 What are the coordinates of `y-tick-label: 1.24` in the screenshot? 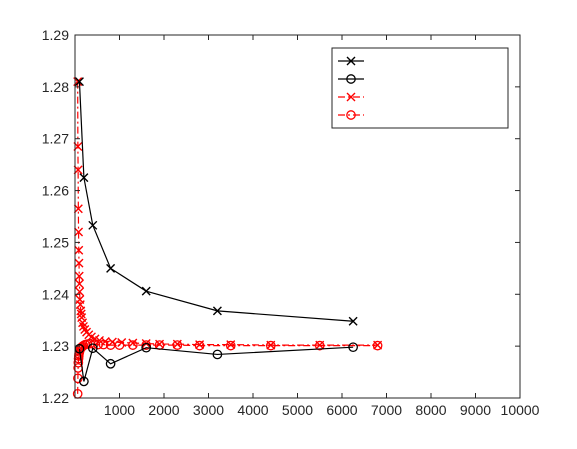 It's located at (55, 294).